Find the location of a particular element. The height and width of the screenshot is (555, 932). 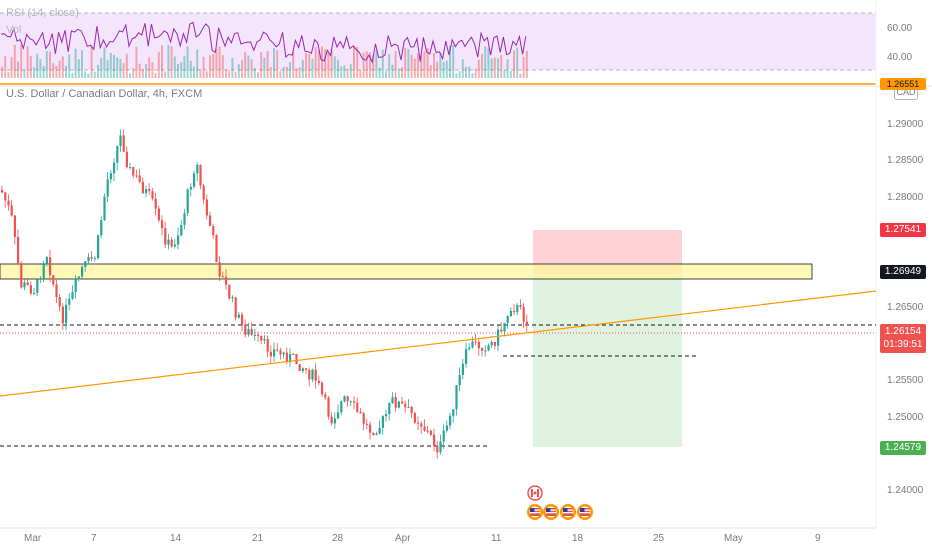

canada-flag-icon is located at coordinates (535, 493).